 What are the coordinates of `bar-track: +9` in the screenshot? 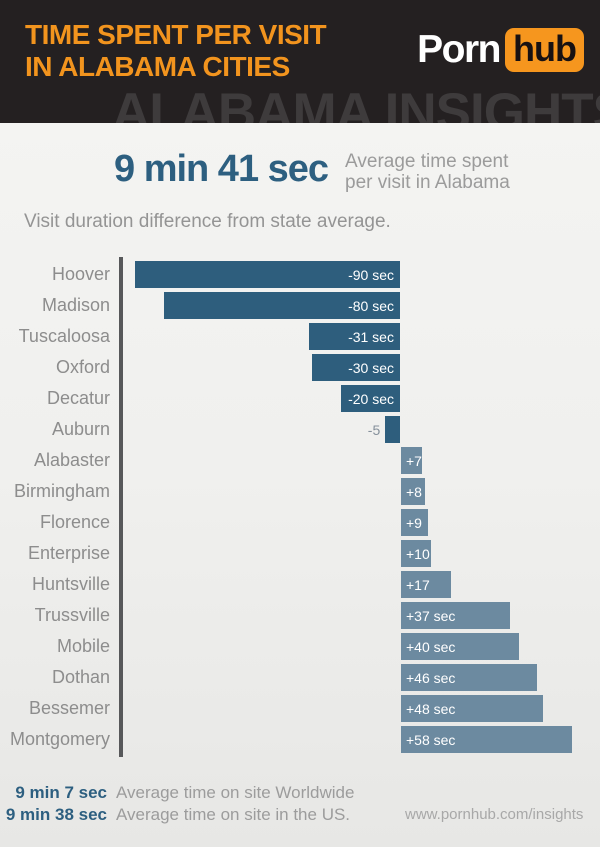 It's located at (362, 522).